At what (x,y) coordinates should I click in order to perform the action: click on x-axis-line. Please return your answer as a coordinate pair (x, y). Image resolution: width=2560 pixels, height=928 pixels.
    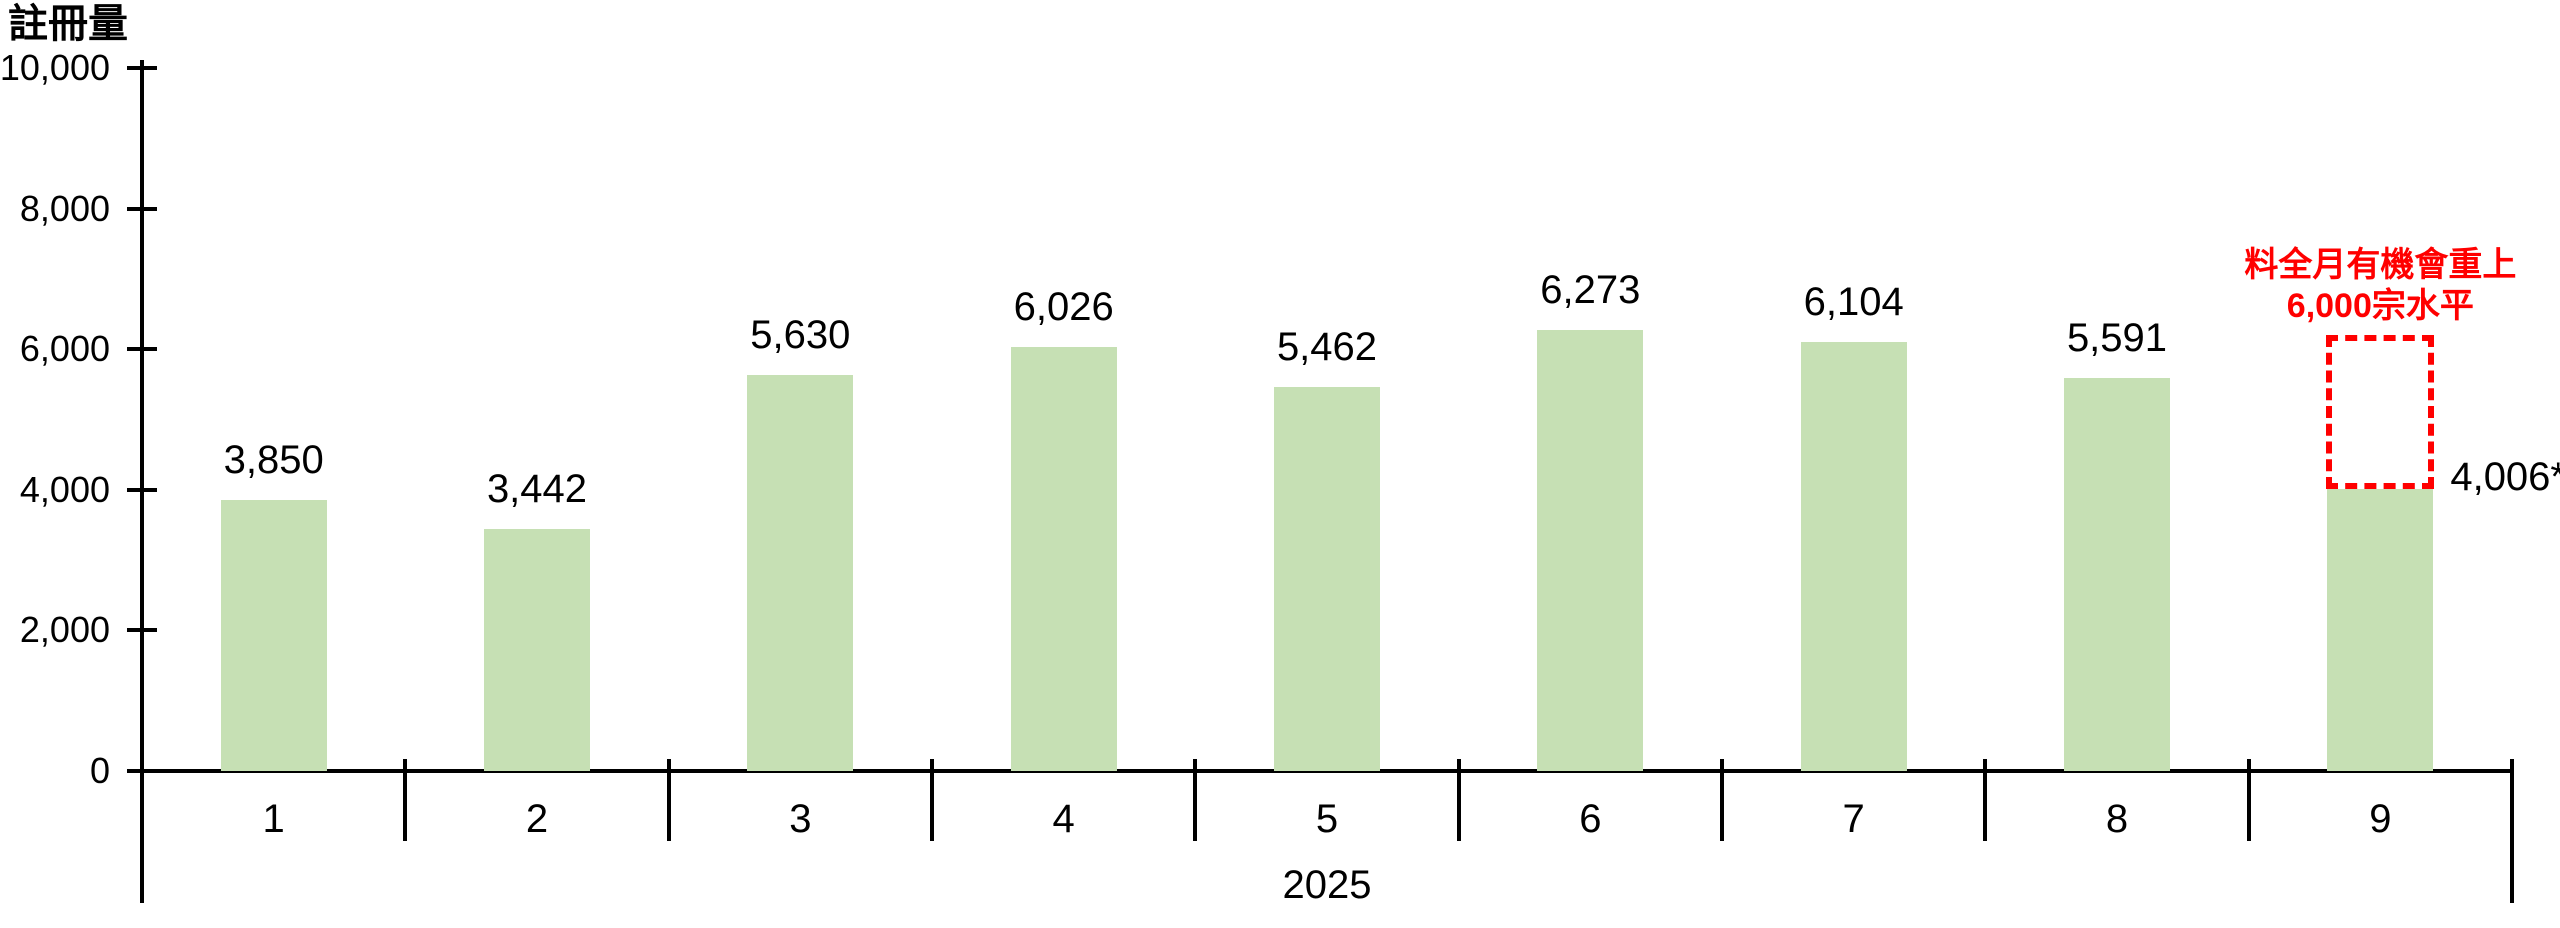
    Looking at the image, I should click on (1327, 771).